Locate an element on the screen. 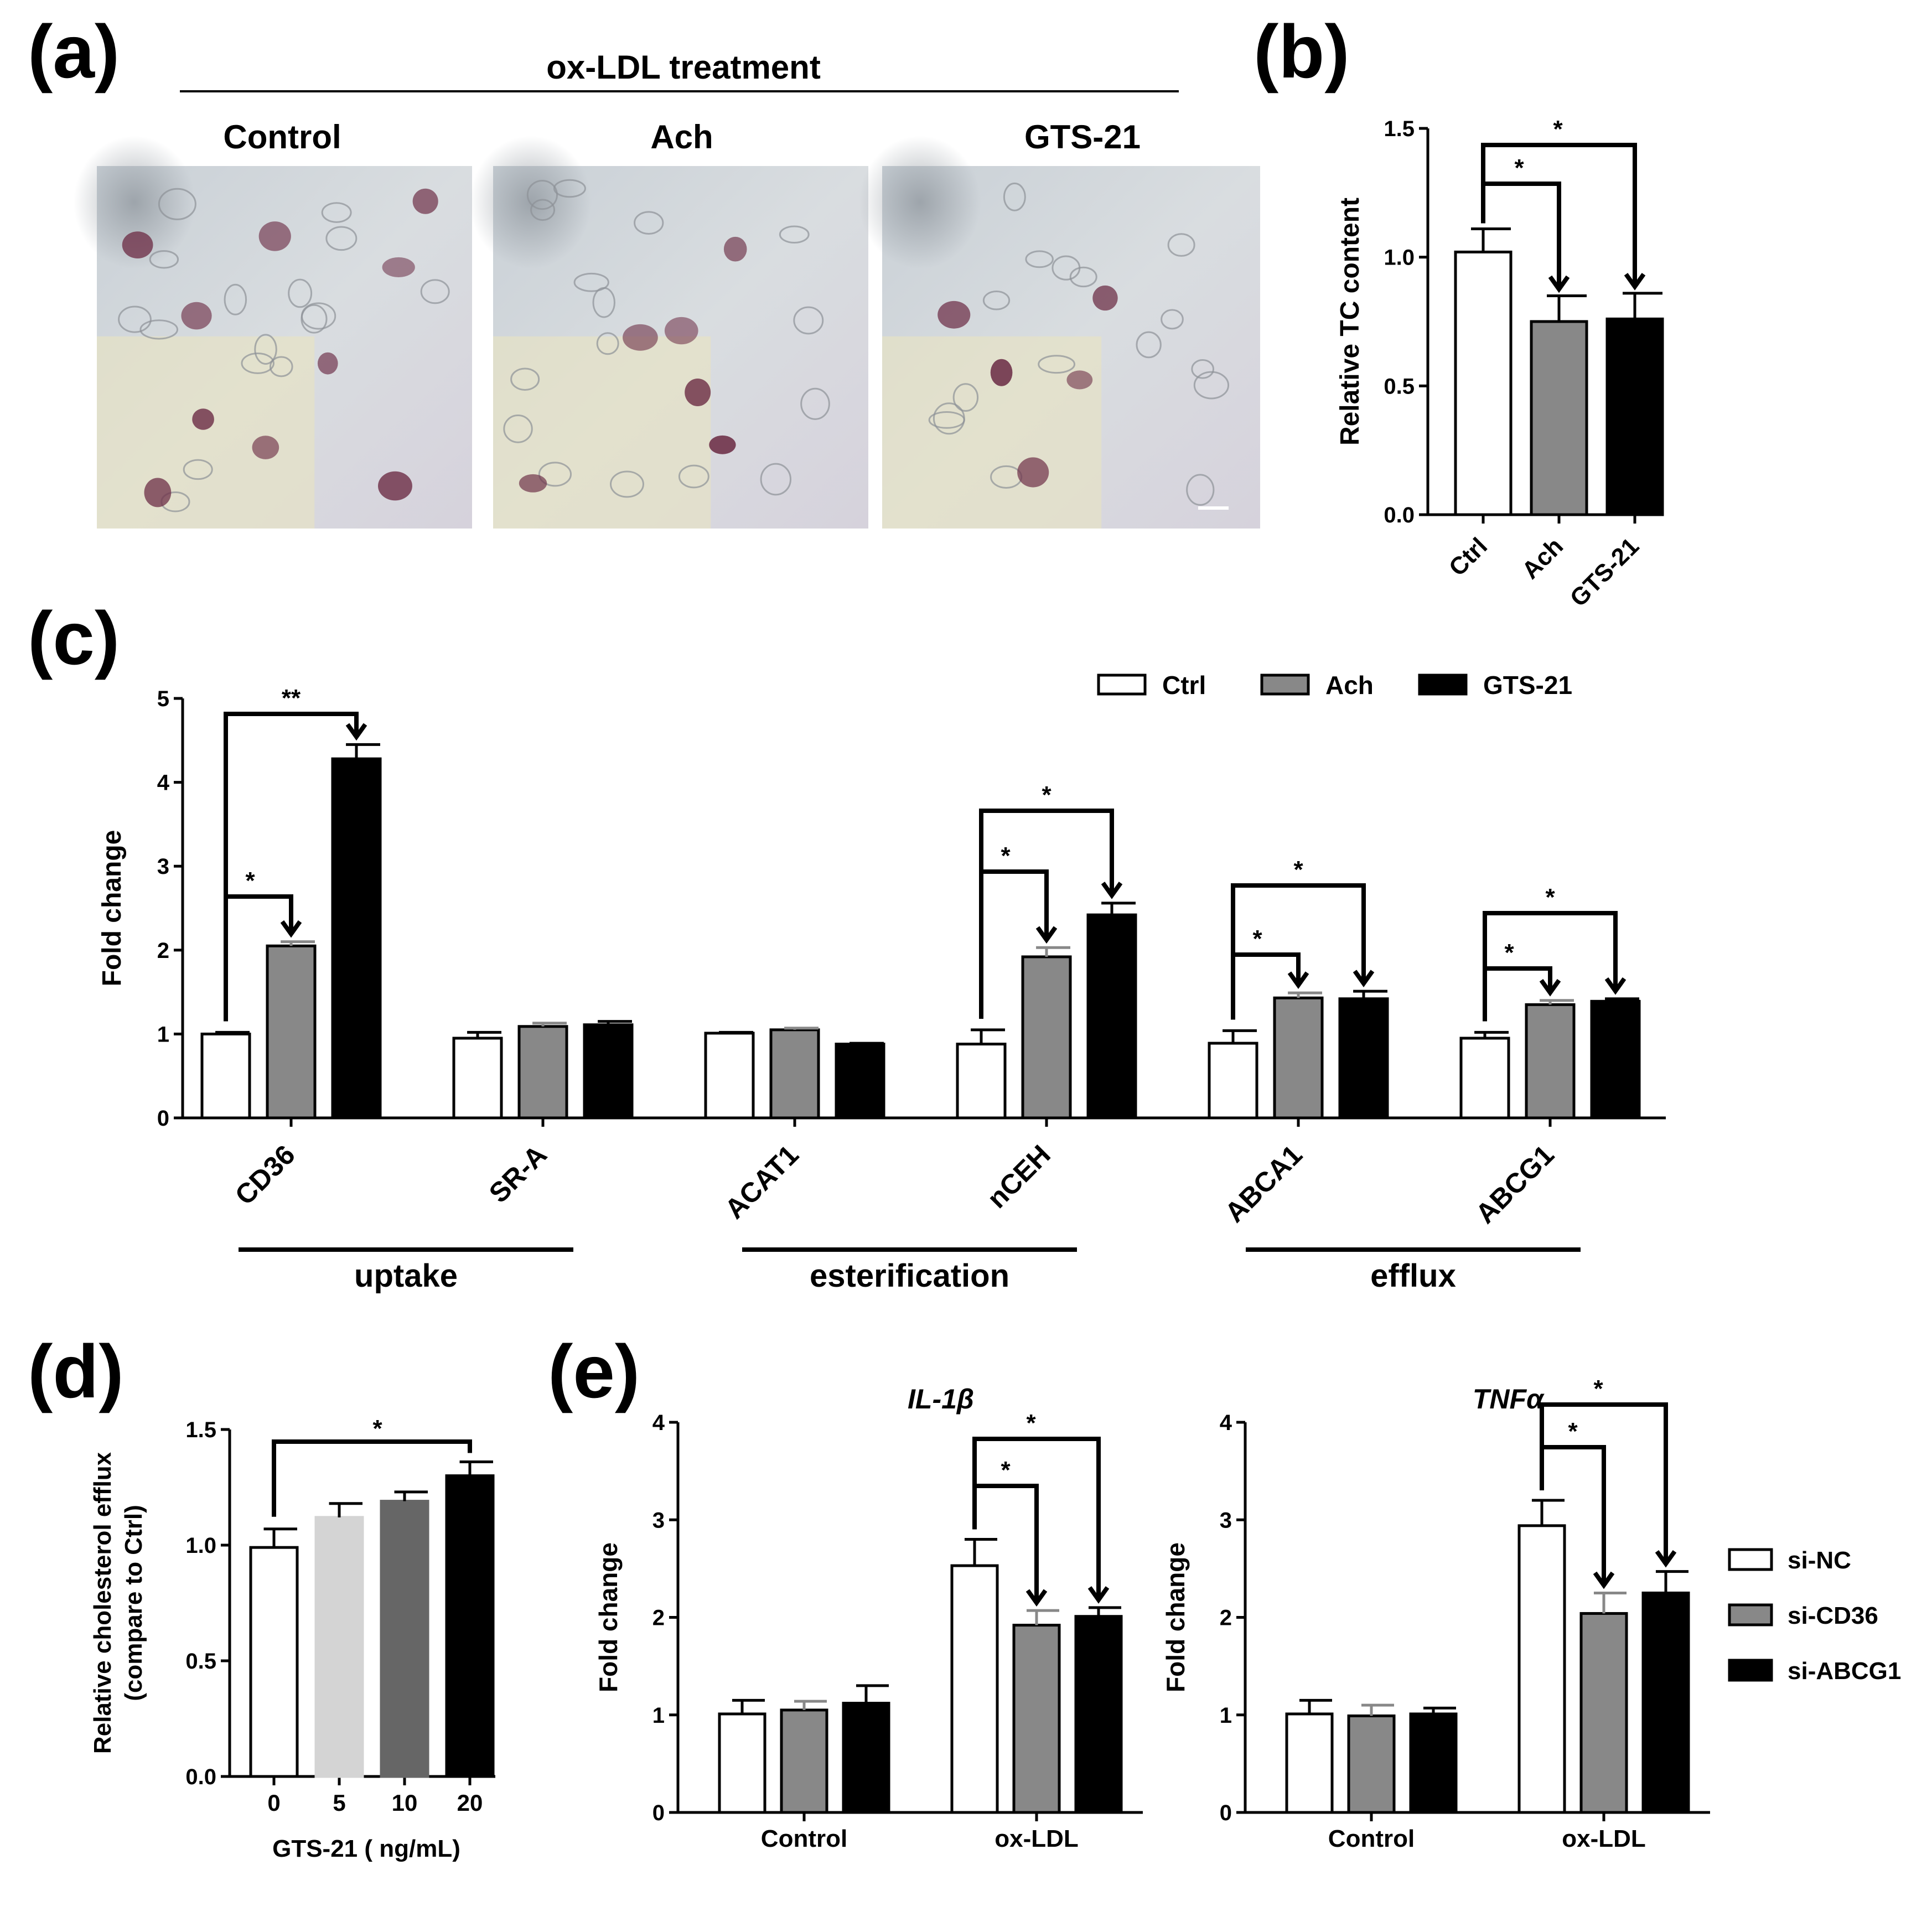 This screenshot has height=1927, width=1932. panel-label-c: (c) is located at coordinates (74, 638).